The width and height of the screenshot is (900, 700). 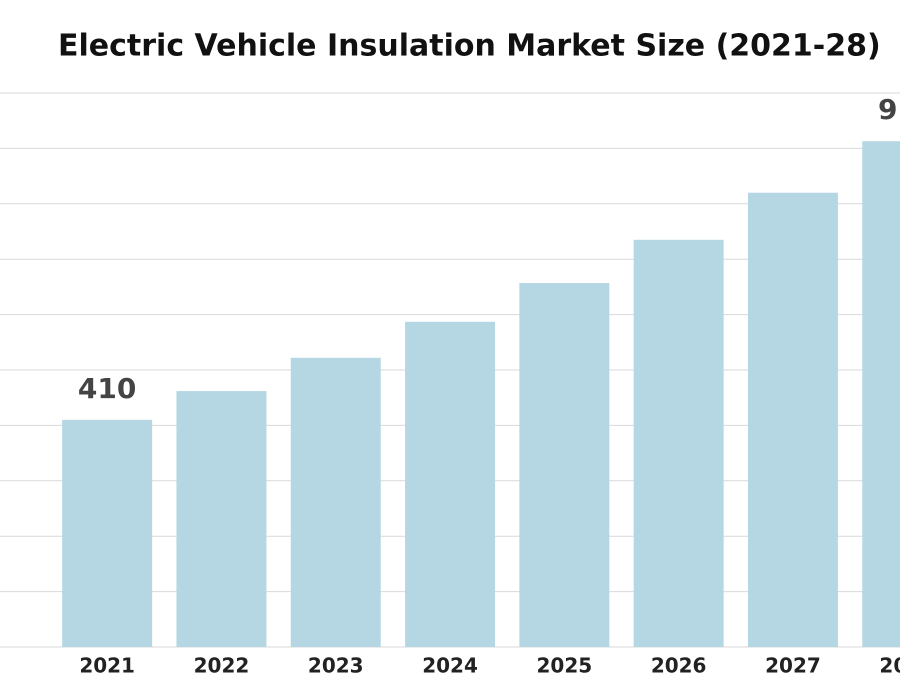 I want to click on x-tick-label: 2021, so click(x=107, y=666).